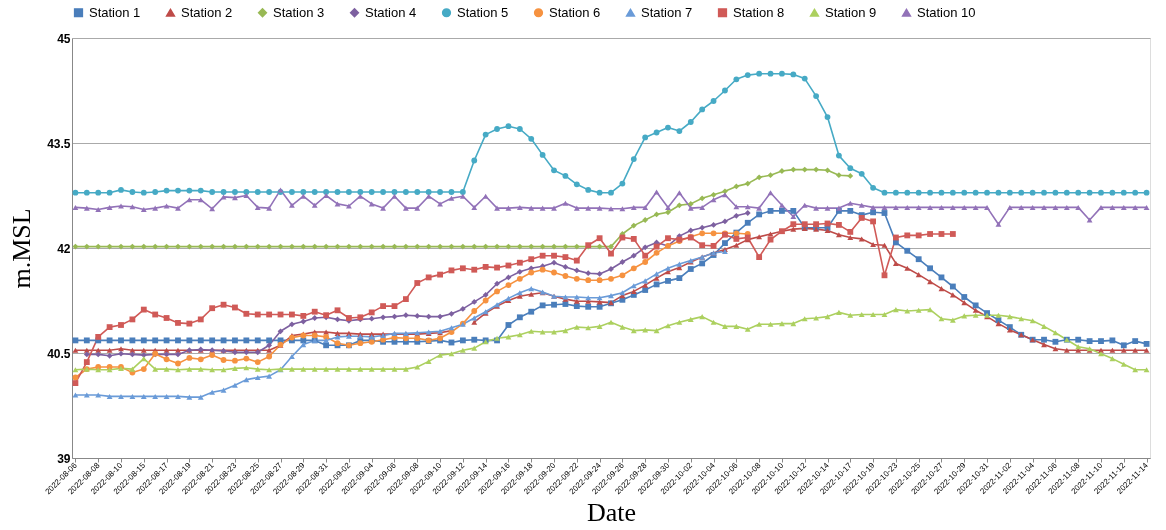  What do you see at coordinates (207, 12) in the screenshot?
I see `legend-label: Station 2` at bounding box center [207, 12].